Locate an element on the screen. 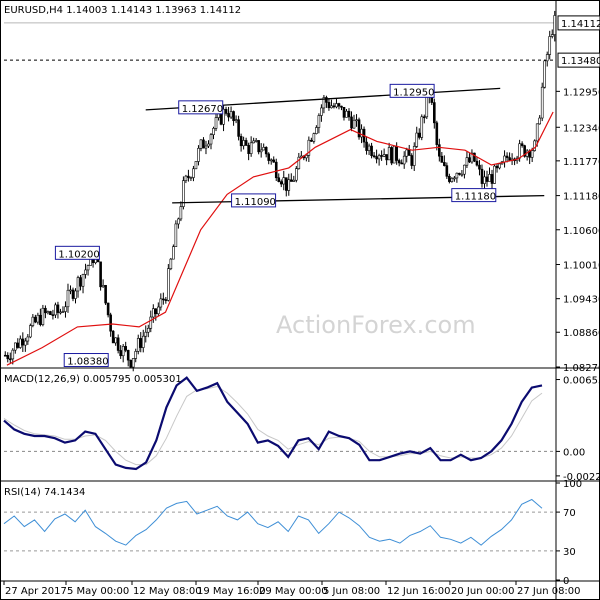 This screenshot has width=600, height=600. price-tick-label: 1.08270 is located at coordinates (581, 368).